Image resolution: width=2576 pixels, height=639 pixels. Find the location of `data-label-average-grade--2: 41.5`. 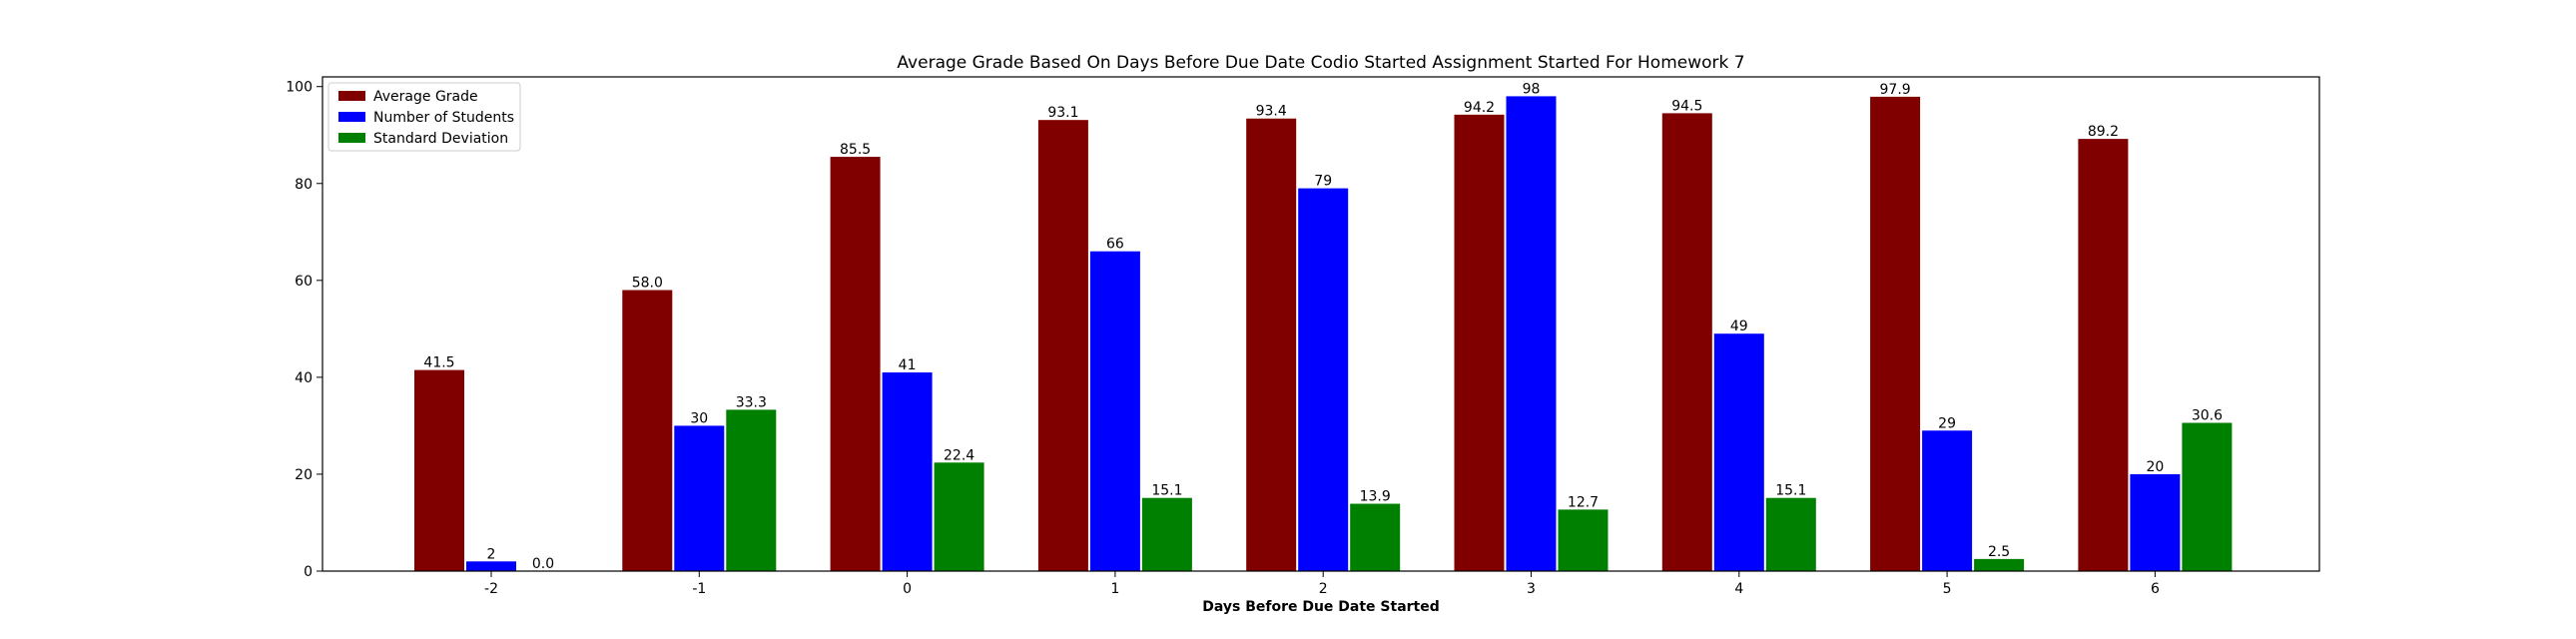

data-label-average-grade--2: 41.5 is located at coordinates (438, 363).